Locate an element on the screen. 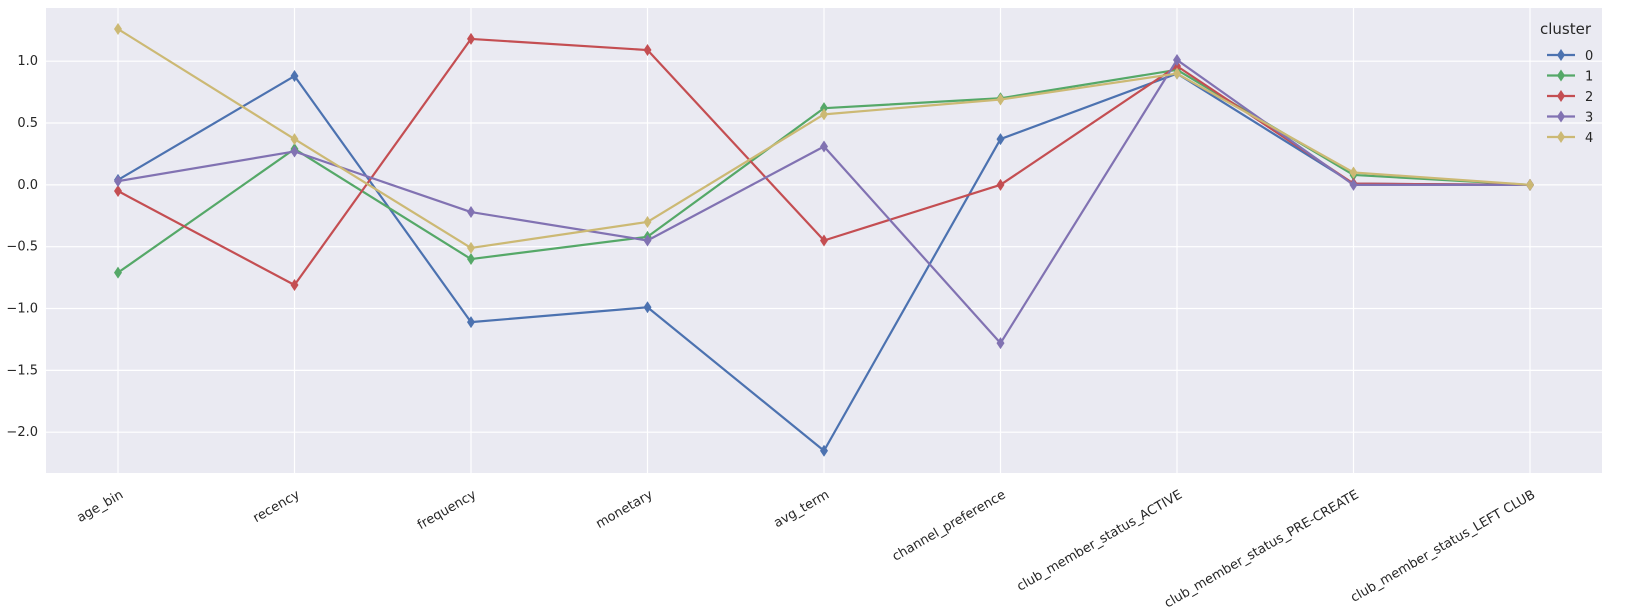 The image size is (1631, 616). y-axis-ticks: 1.0 0.5 0.0 −0.5 −1.0 −1.5 −2.0 is located at coordinates (22, 247).